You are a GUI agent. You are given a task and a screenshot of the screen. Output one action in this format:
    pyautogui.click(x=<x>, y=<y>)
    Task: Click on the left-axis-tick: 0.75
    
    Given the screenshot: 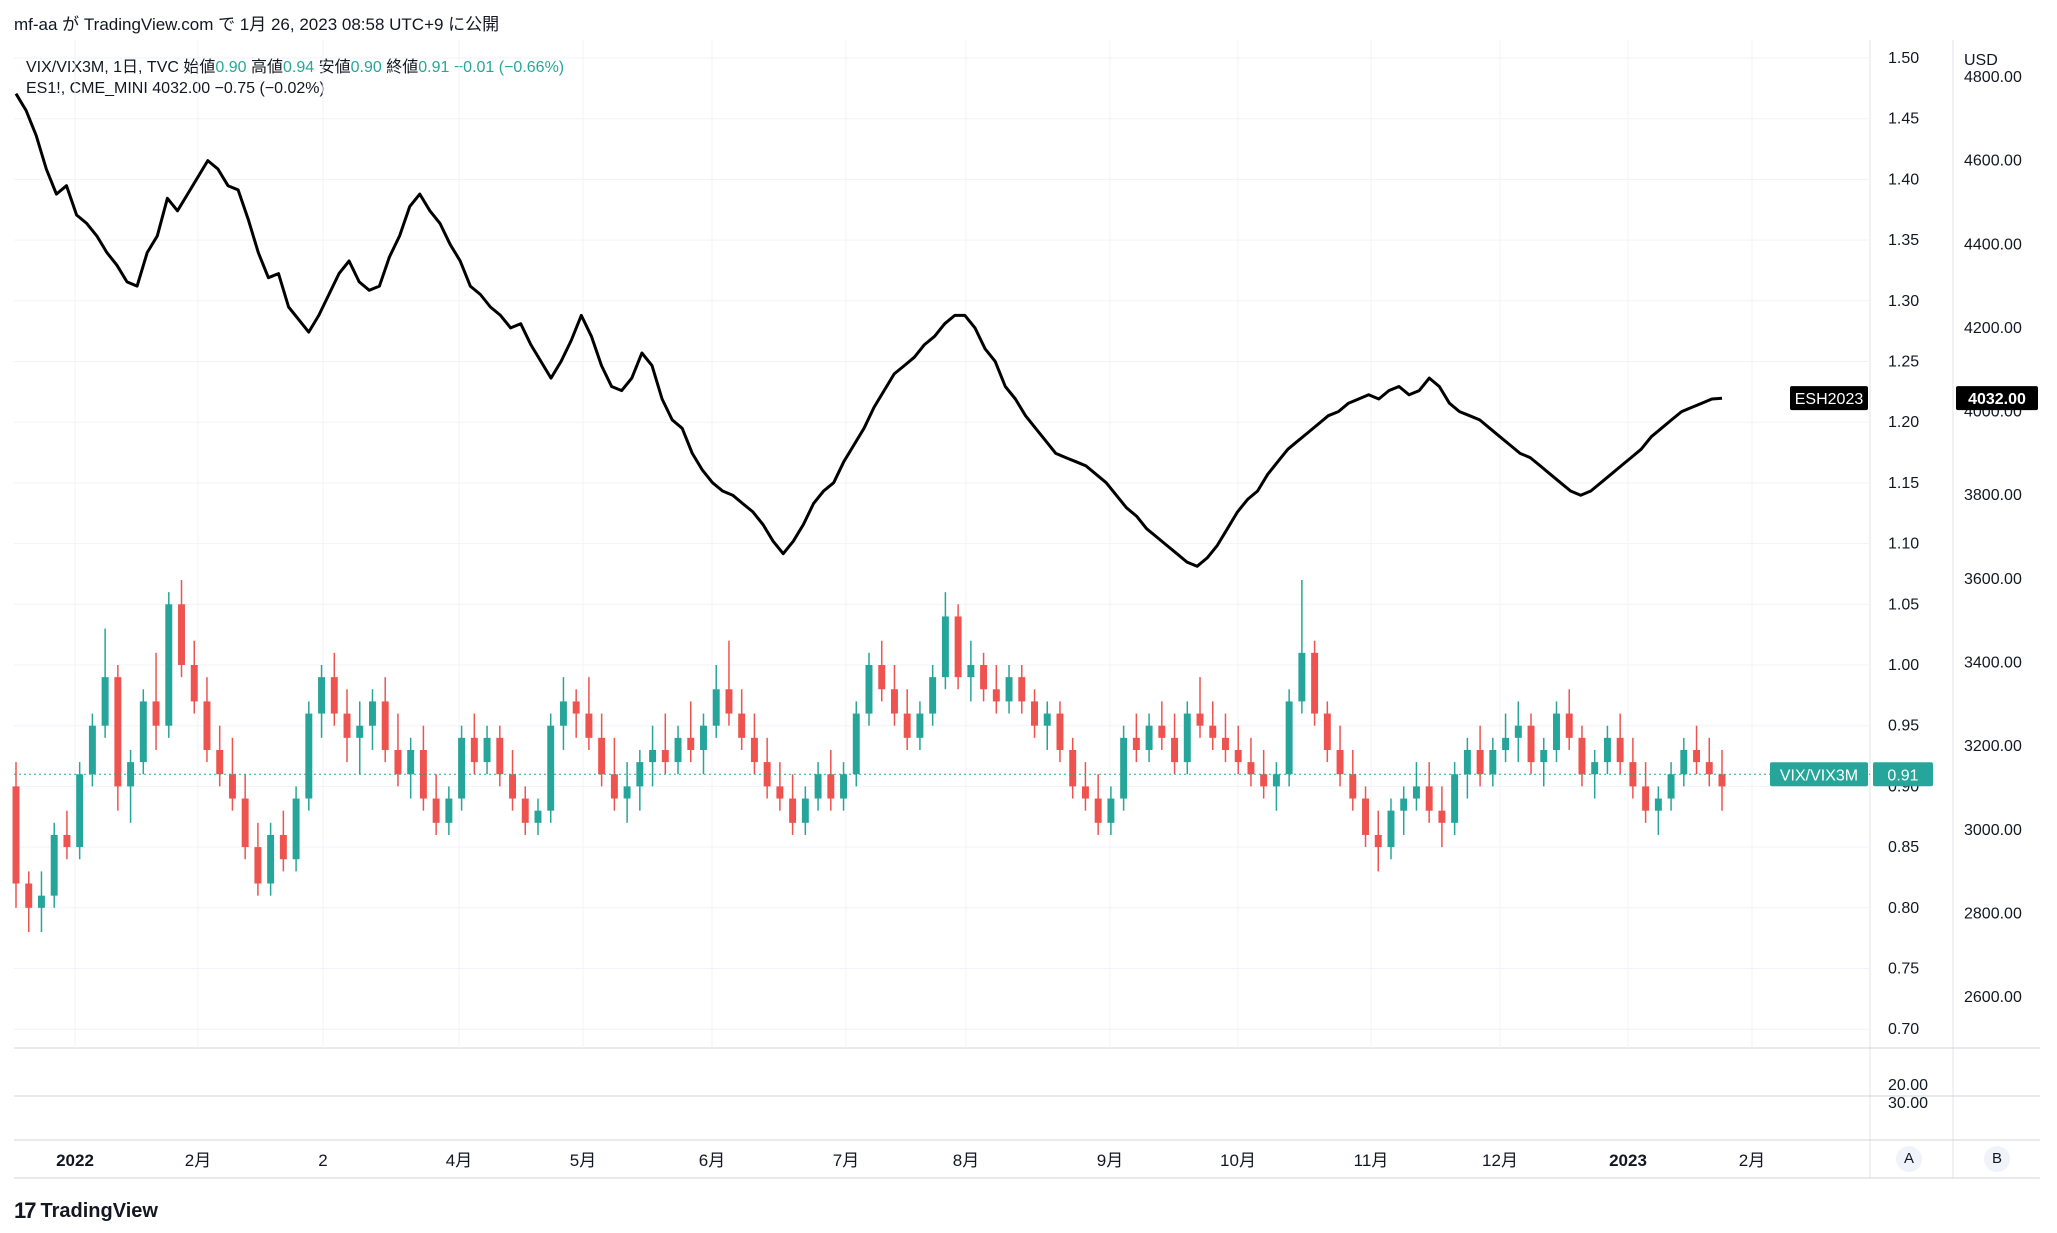 What is the action you would take?
    pyautogui.click(x=1903, y=969)
    